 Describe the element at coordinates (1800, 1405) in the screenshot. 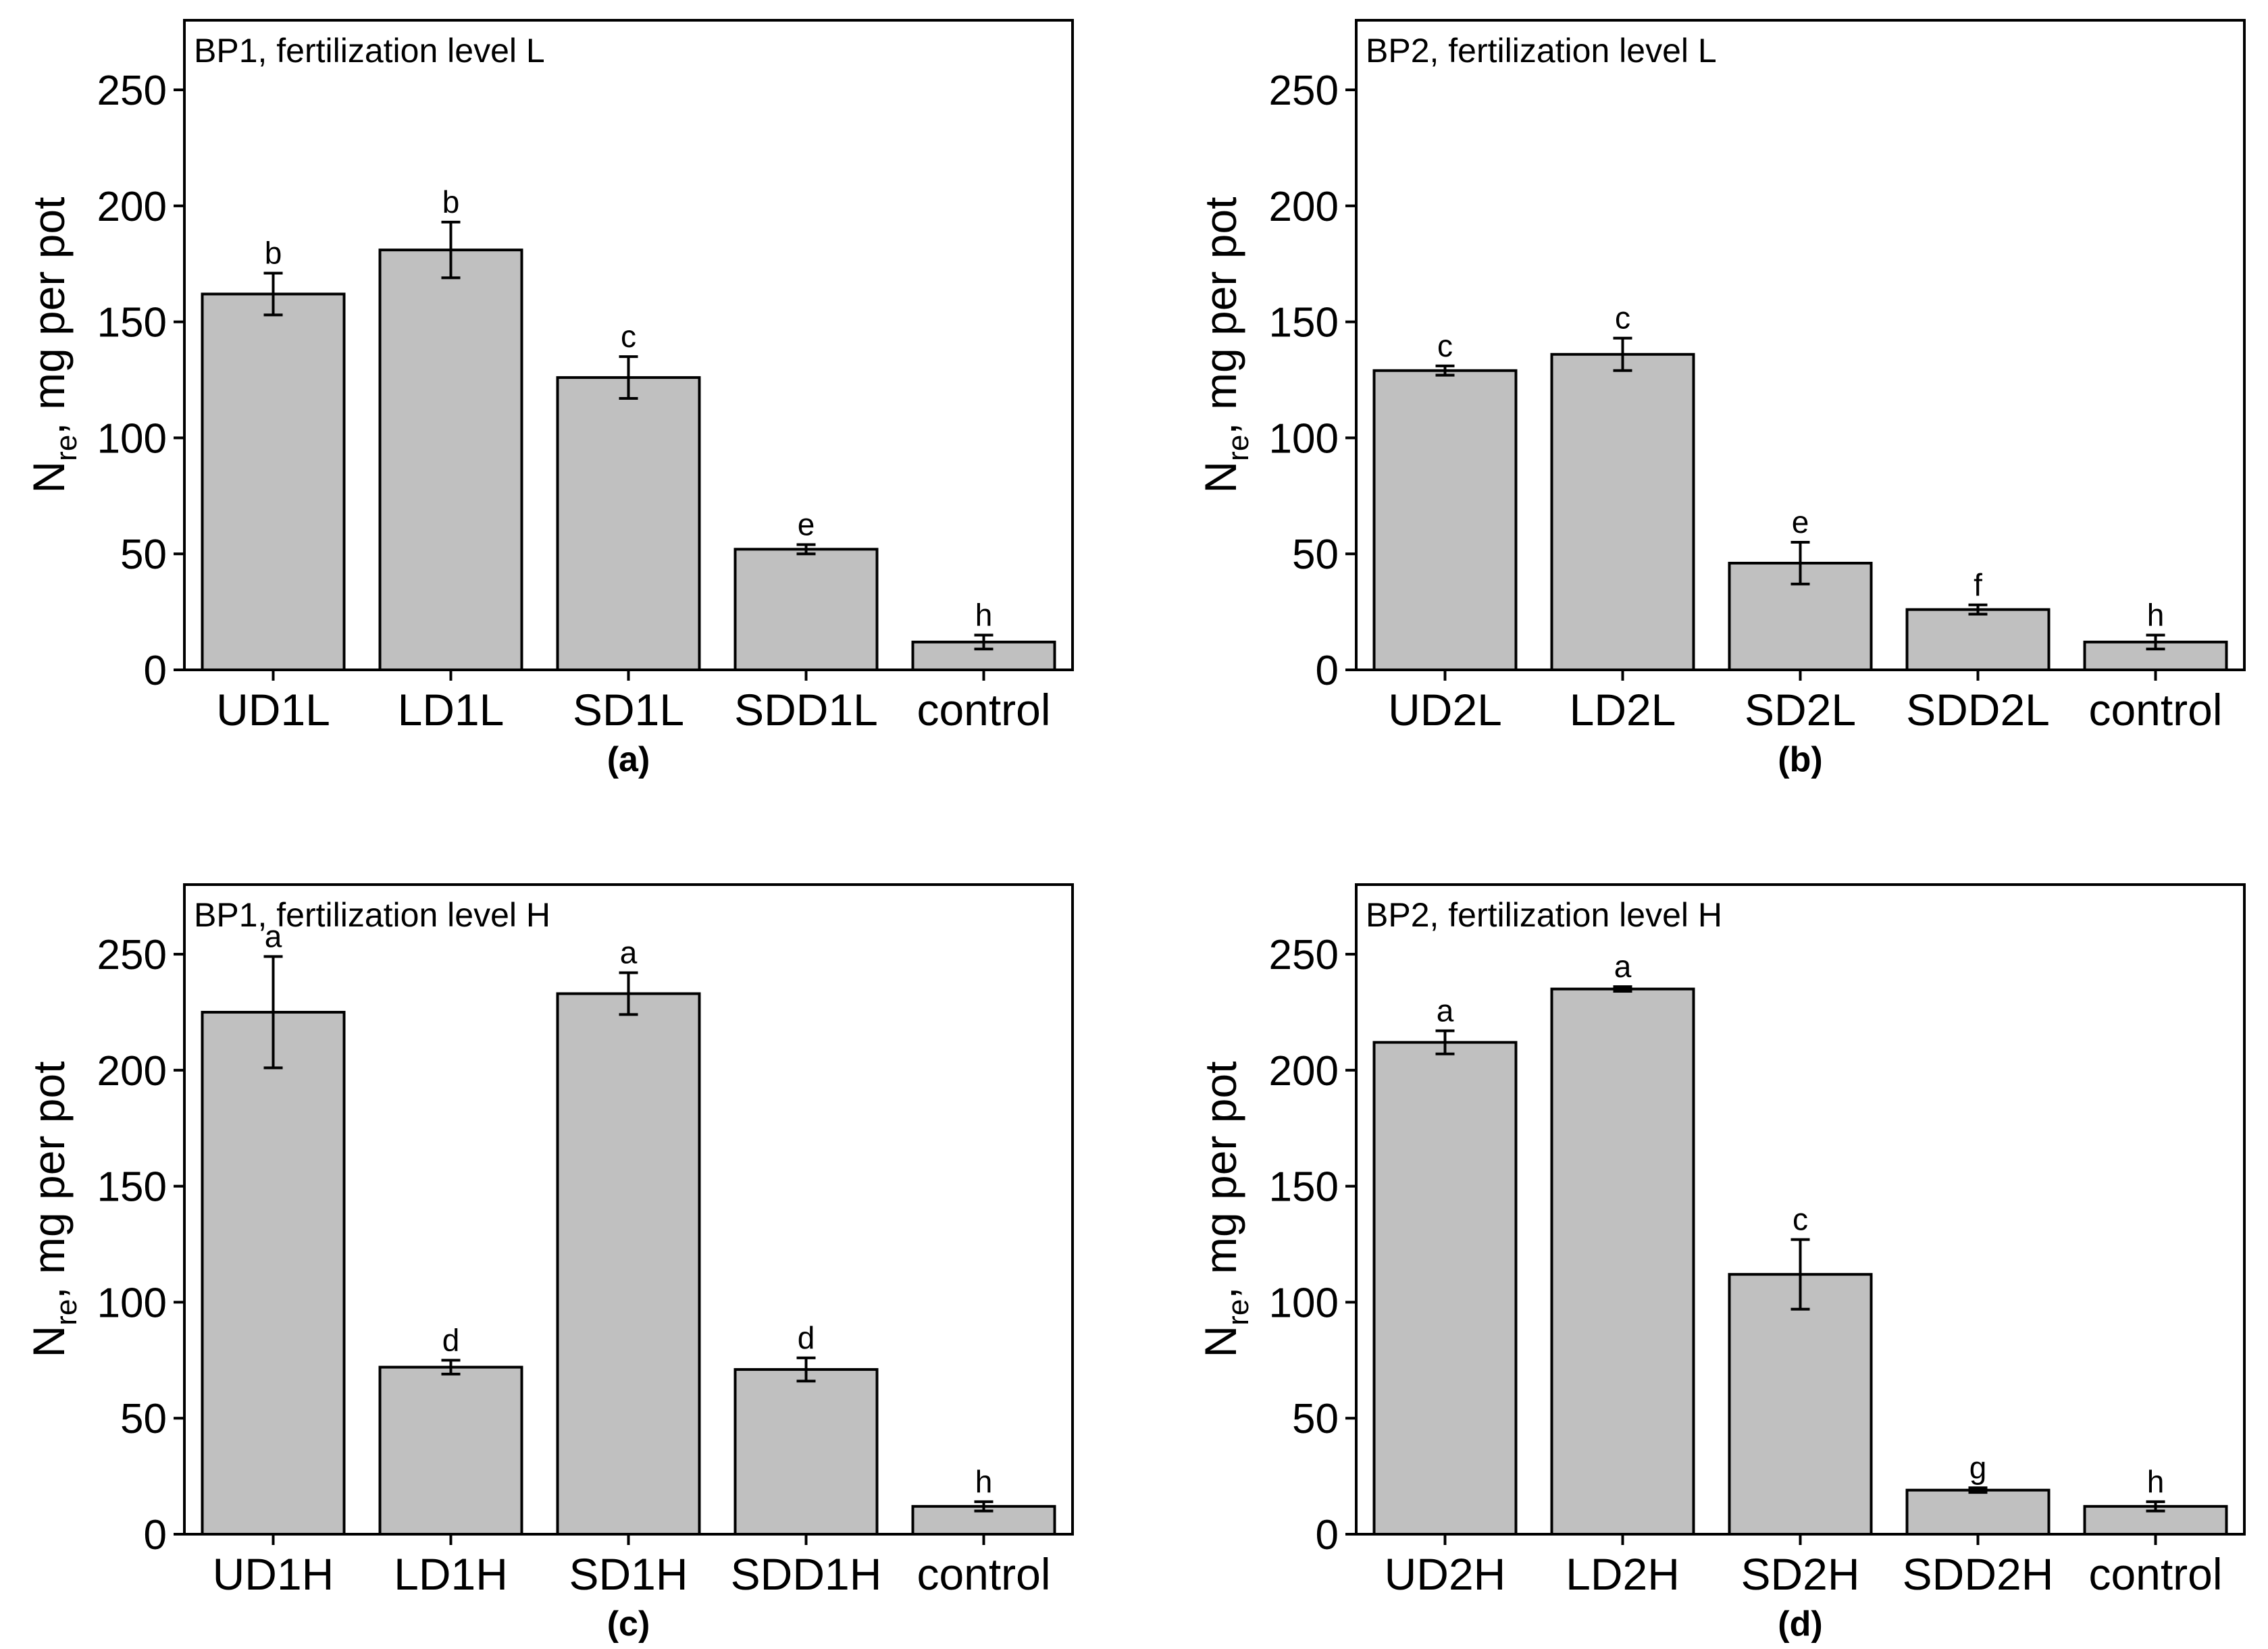

I see `bar-SD2H` at that location.